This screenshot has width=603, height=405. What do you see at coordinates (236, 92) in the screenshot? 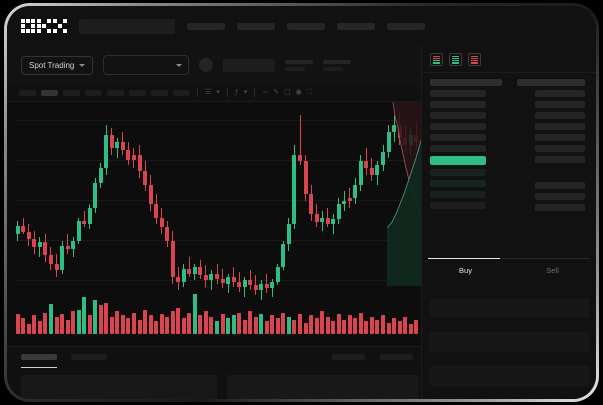
I see `indicator-icon: ƒ` at bounding box center [236, 92].